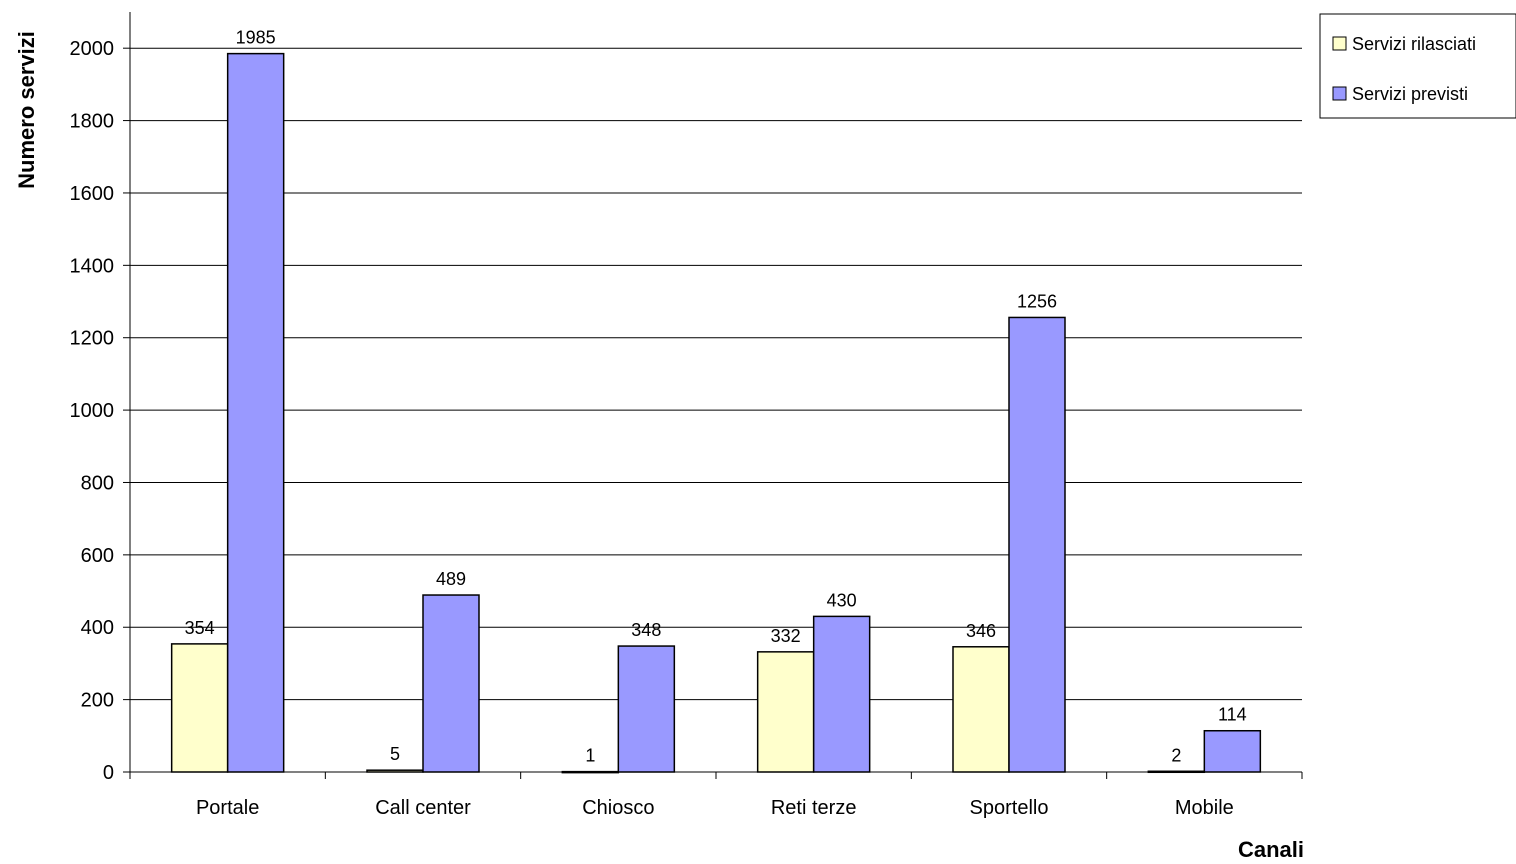  I want to click on y-tick-label: 1800, so click(92, 122).